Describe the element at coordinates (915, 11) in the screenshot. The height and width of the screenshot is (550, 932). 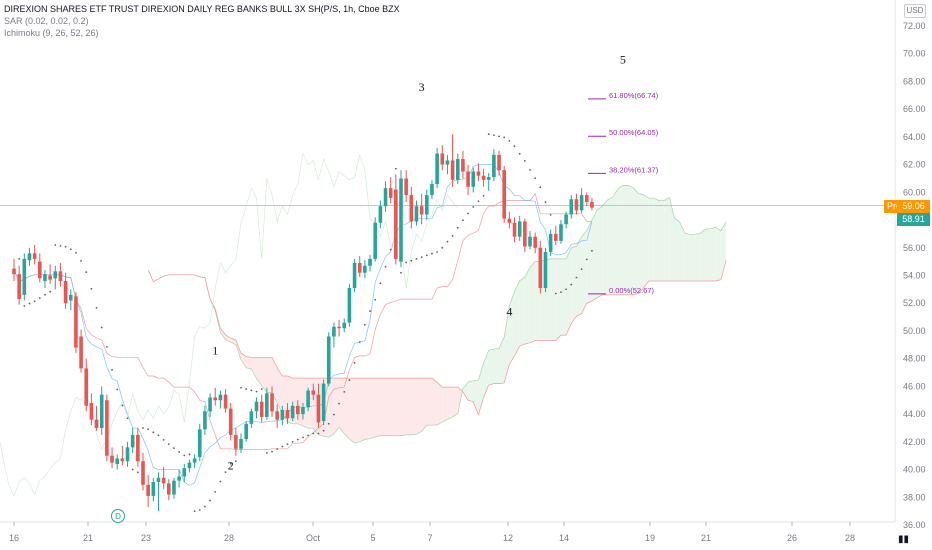
I see `currency-button: USD` at that location.